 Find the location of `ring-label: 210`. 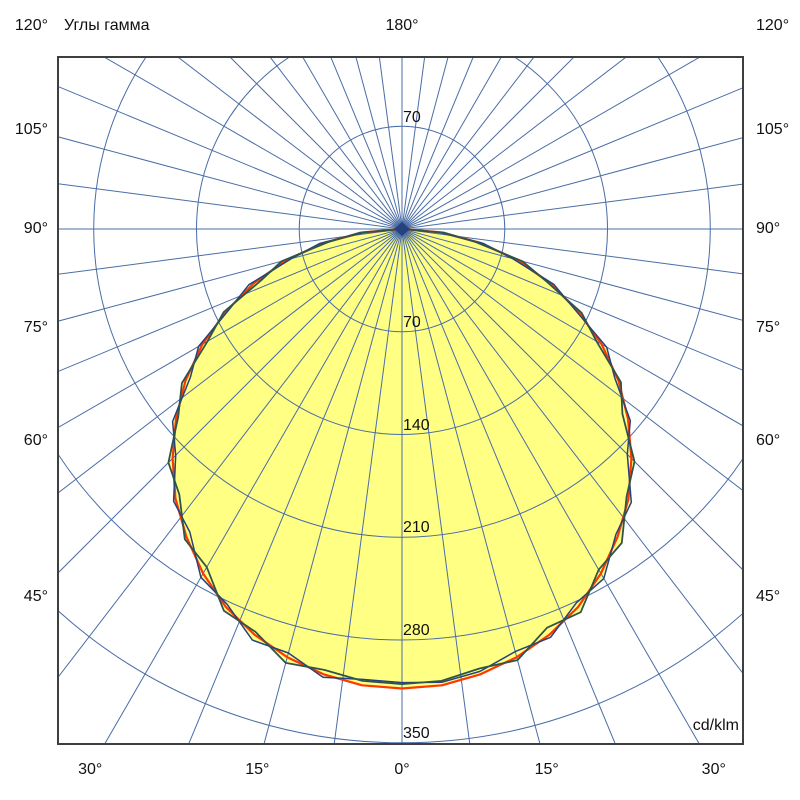

ring-label: 210 is located at coordinates (416, 528).